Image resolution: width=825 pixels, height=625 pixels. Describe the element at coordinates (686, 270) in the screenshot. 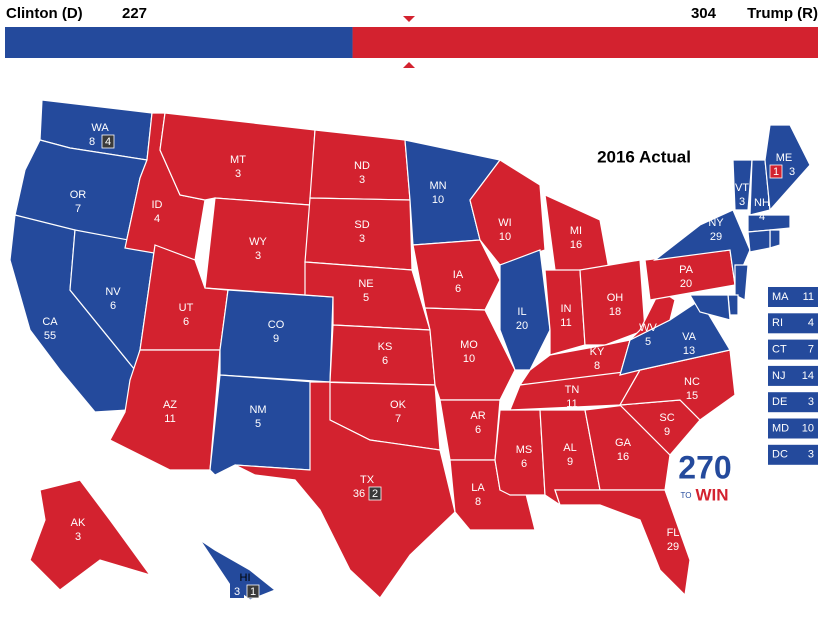

I see `state-abbr: PA` at that location.